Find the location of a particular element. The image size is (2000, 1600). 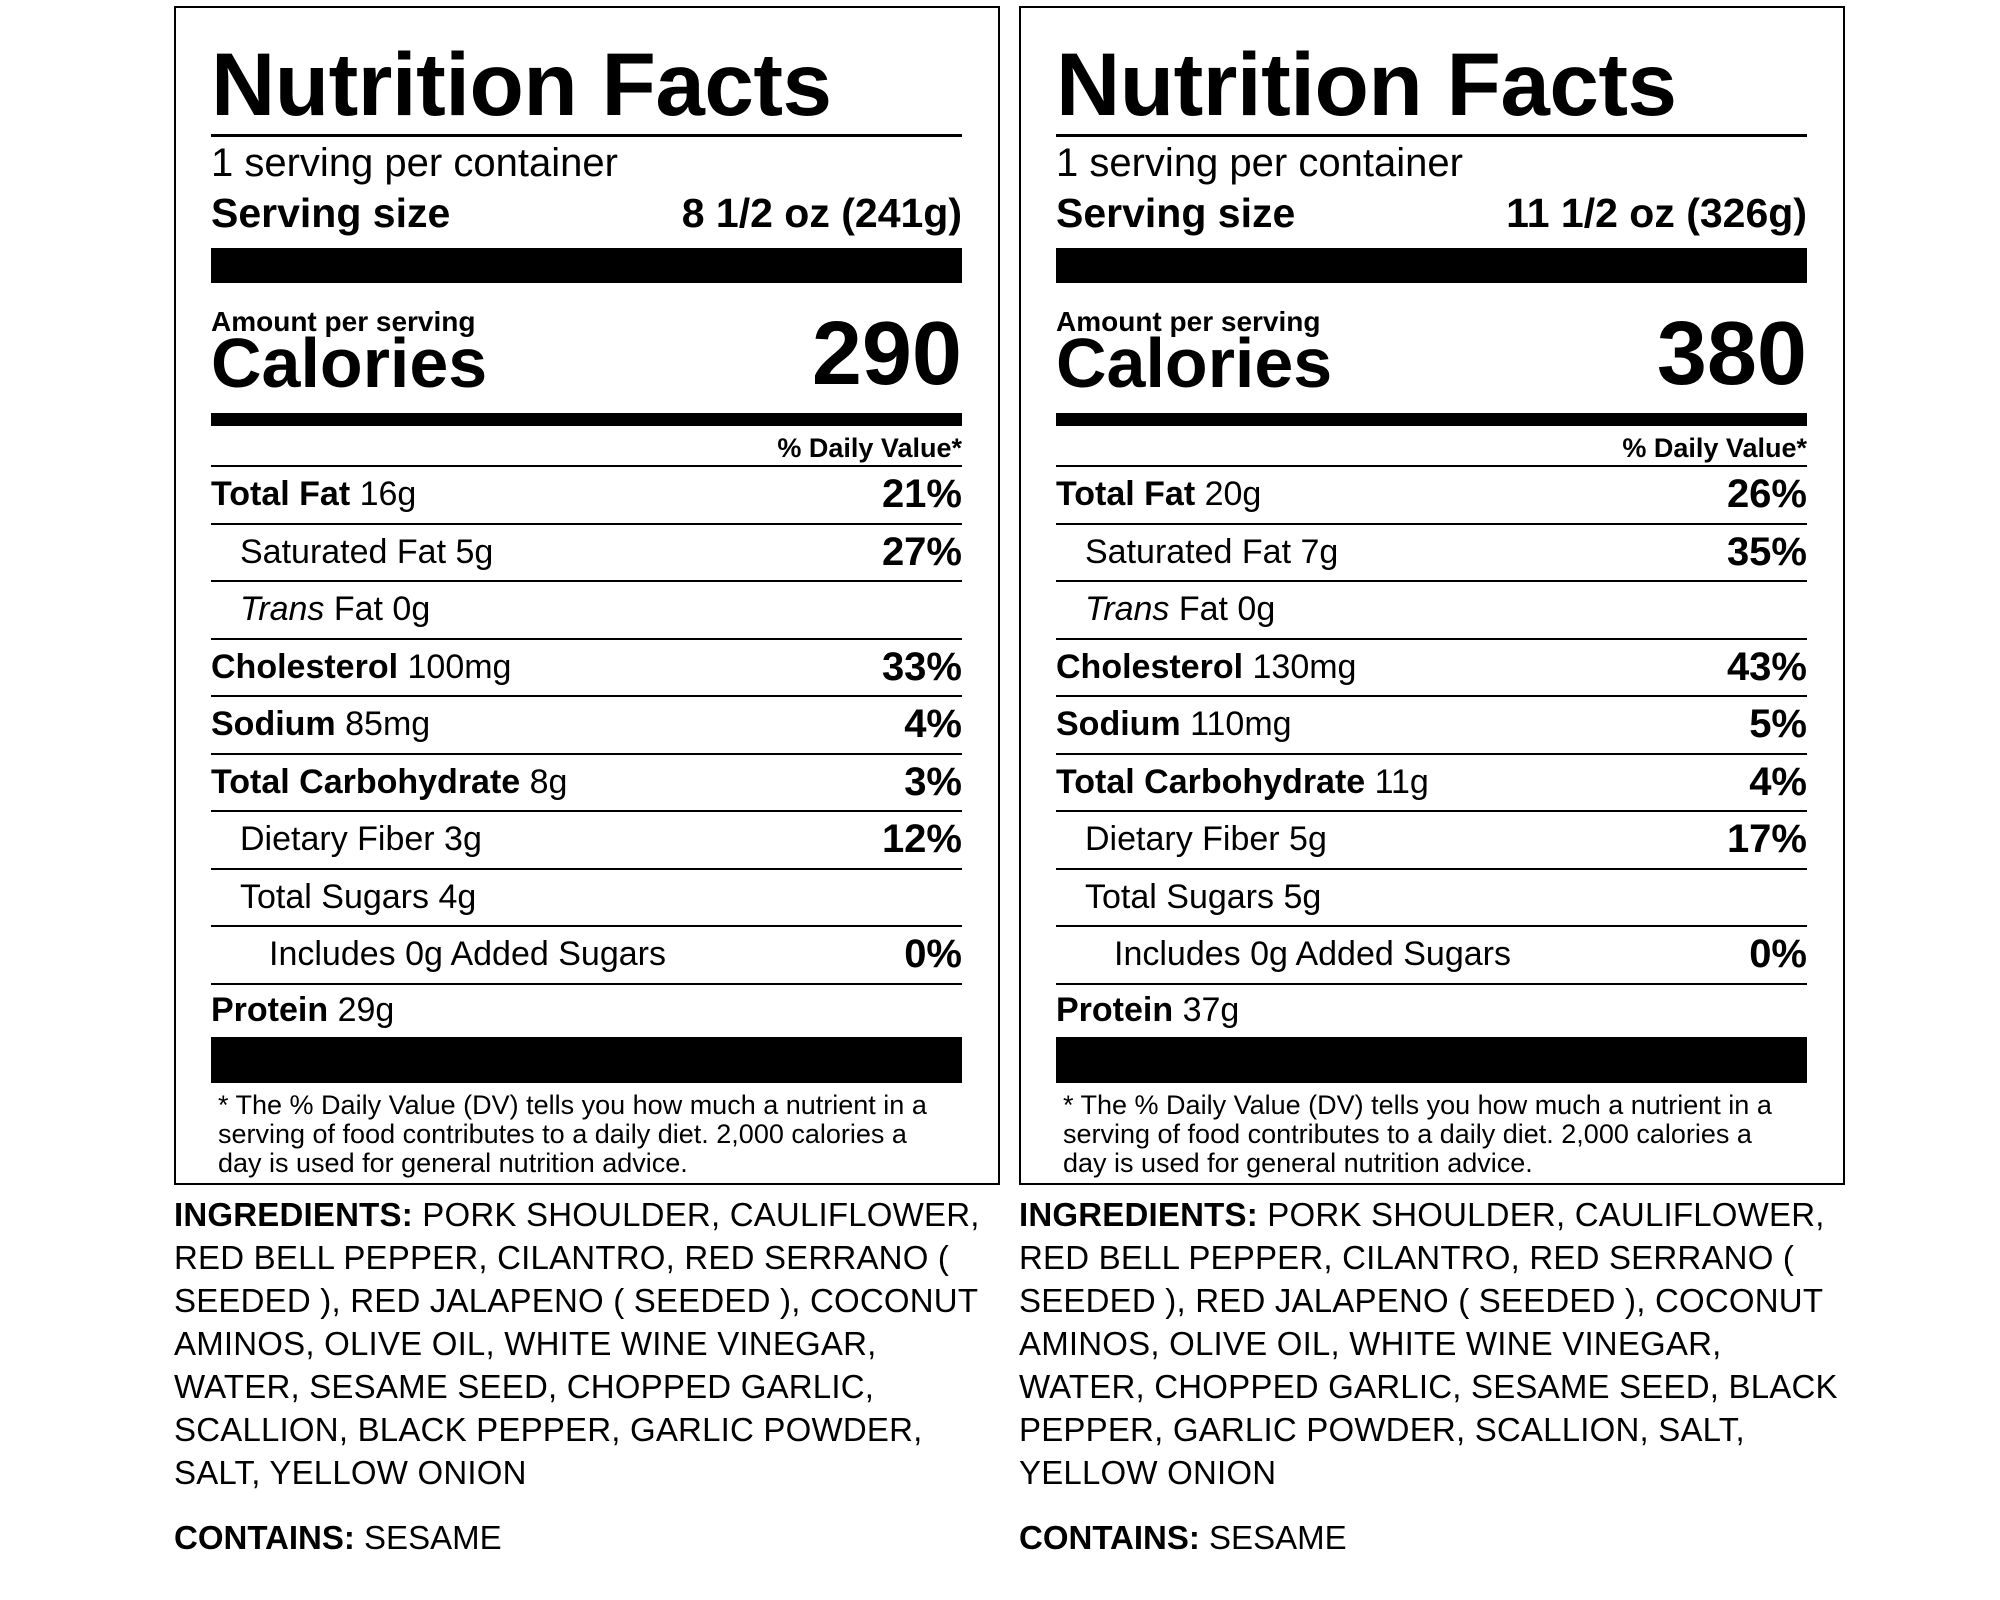

nutrient-row-sodium: Sodium 85mg 4% is located at coordinates (586, 726).